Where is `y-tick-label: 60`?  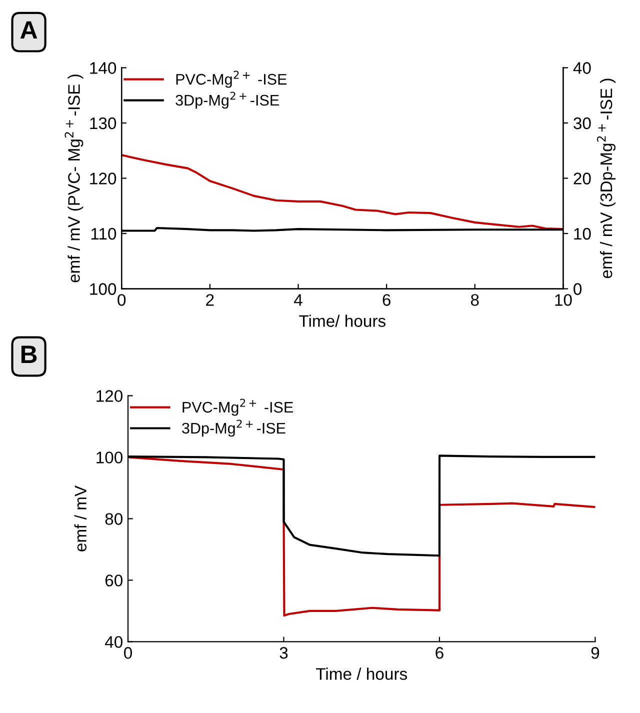
y-tick-label: 60 is located at coordinates (113, 580).